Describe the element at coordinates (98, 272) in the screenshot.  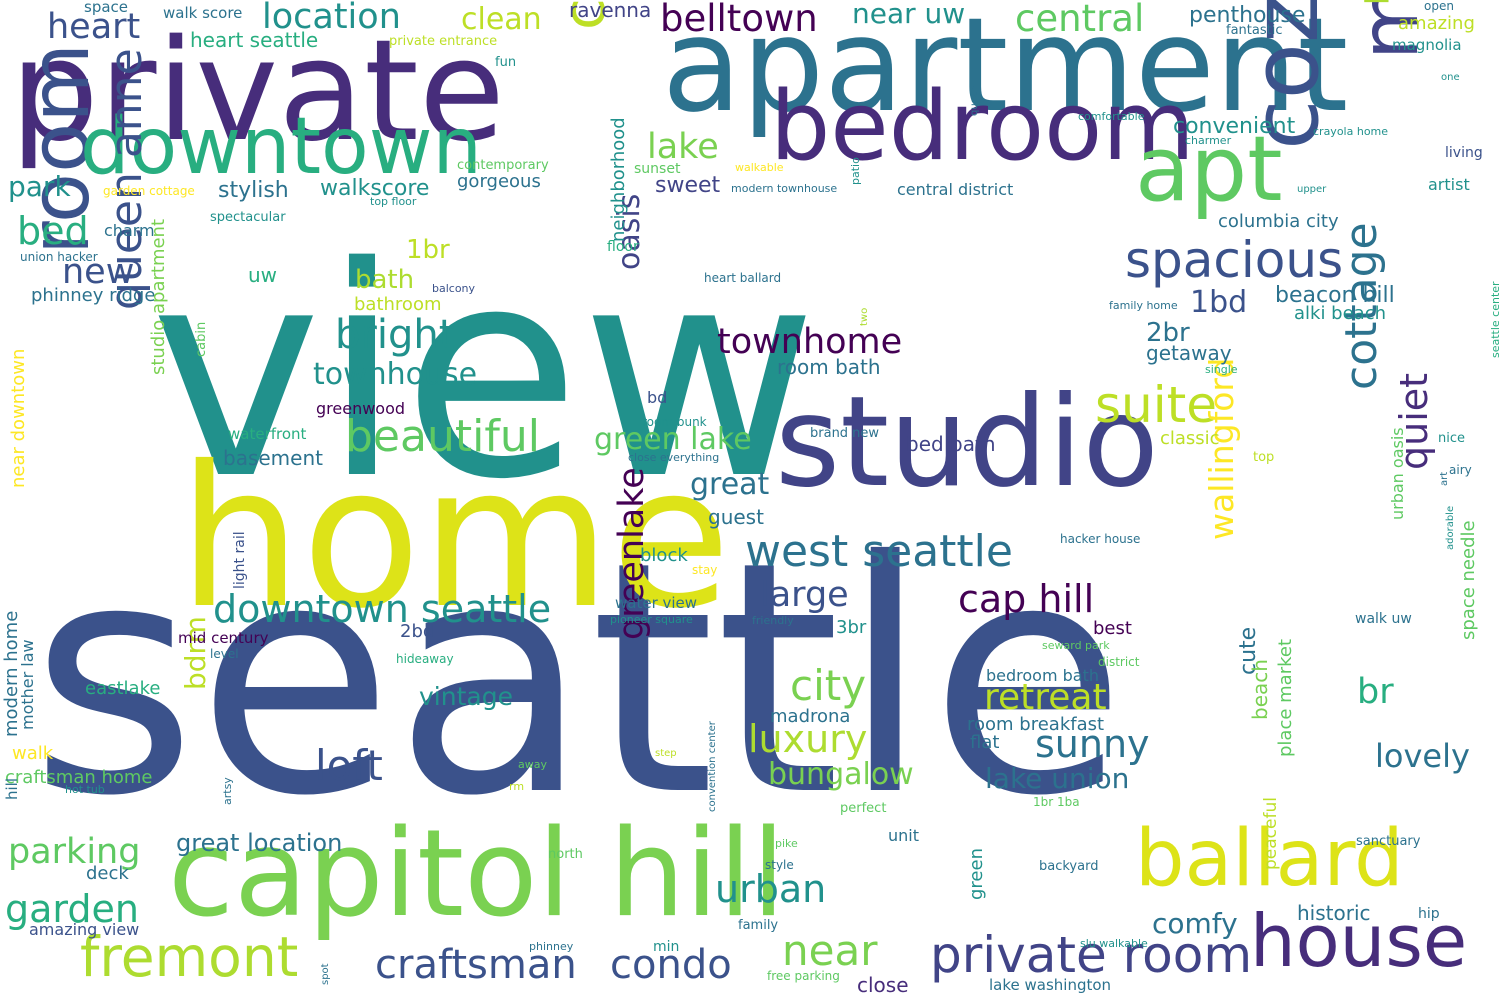
I see `cloud-word: new` at that location.